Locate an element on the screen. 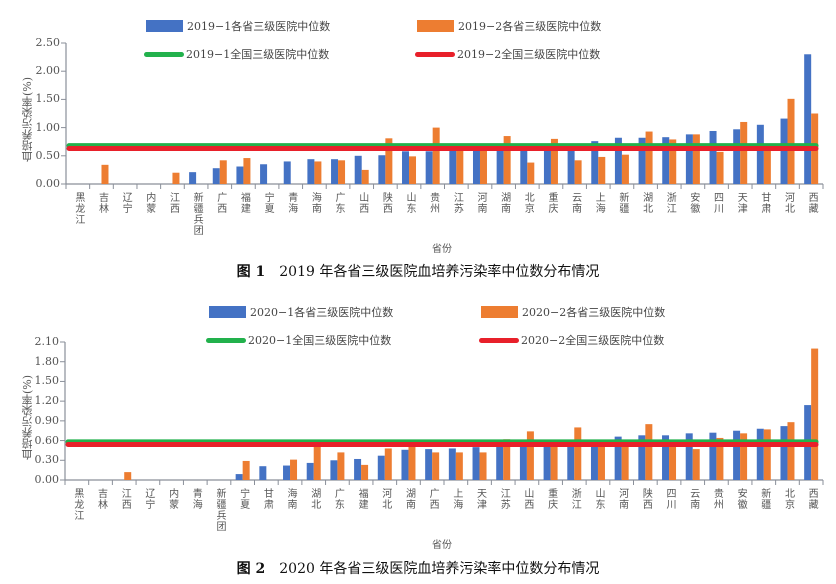 The image size is (836, 584). x-category-label: 陕西 is located at coordinates (646, 499).